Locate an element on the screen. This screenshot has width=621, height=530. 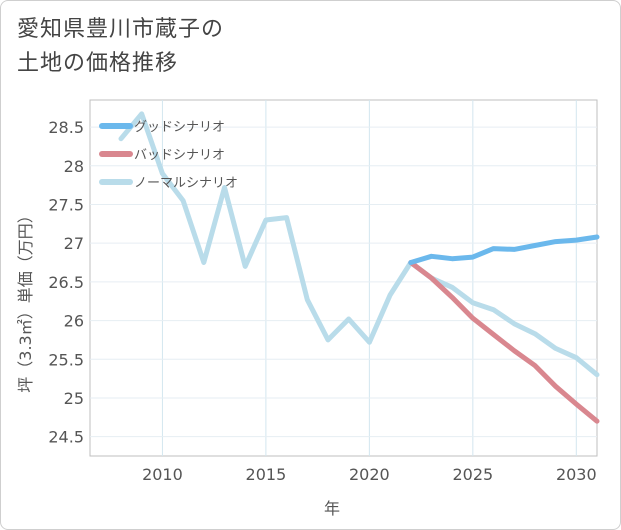
legend-label: バッドシナリオ is located at coordinates (179, 155).